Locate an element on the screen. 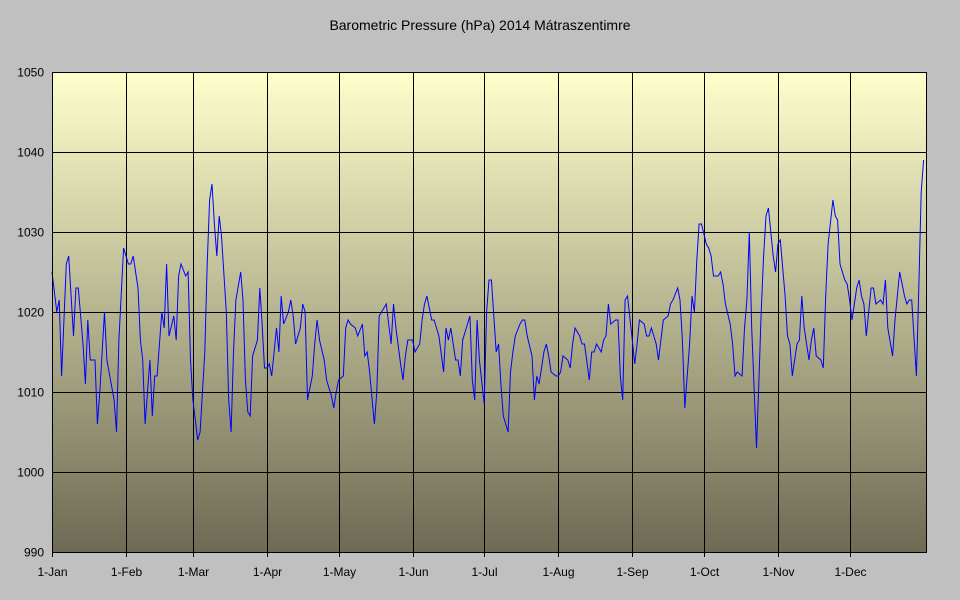 This screenshot has width=960, height=600. x-tick-label: 1-Jul is located at coordinates (484, 572).